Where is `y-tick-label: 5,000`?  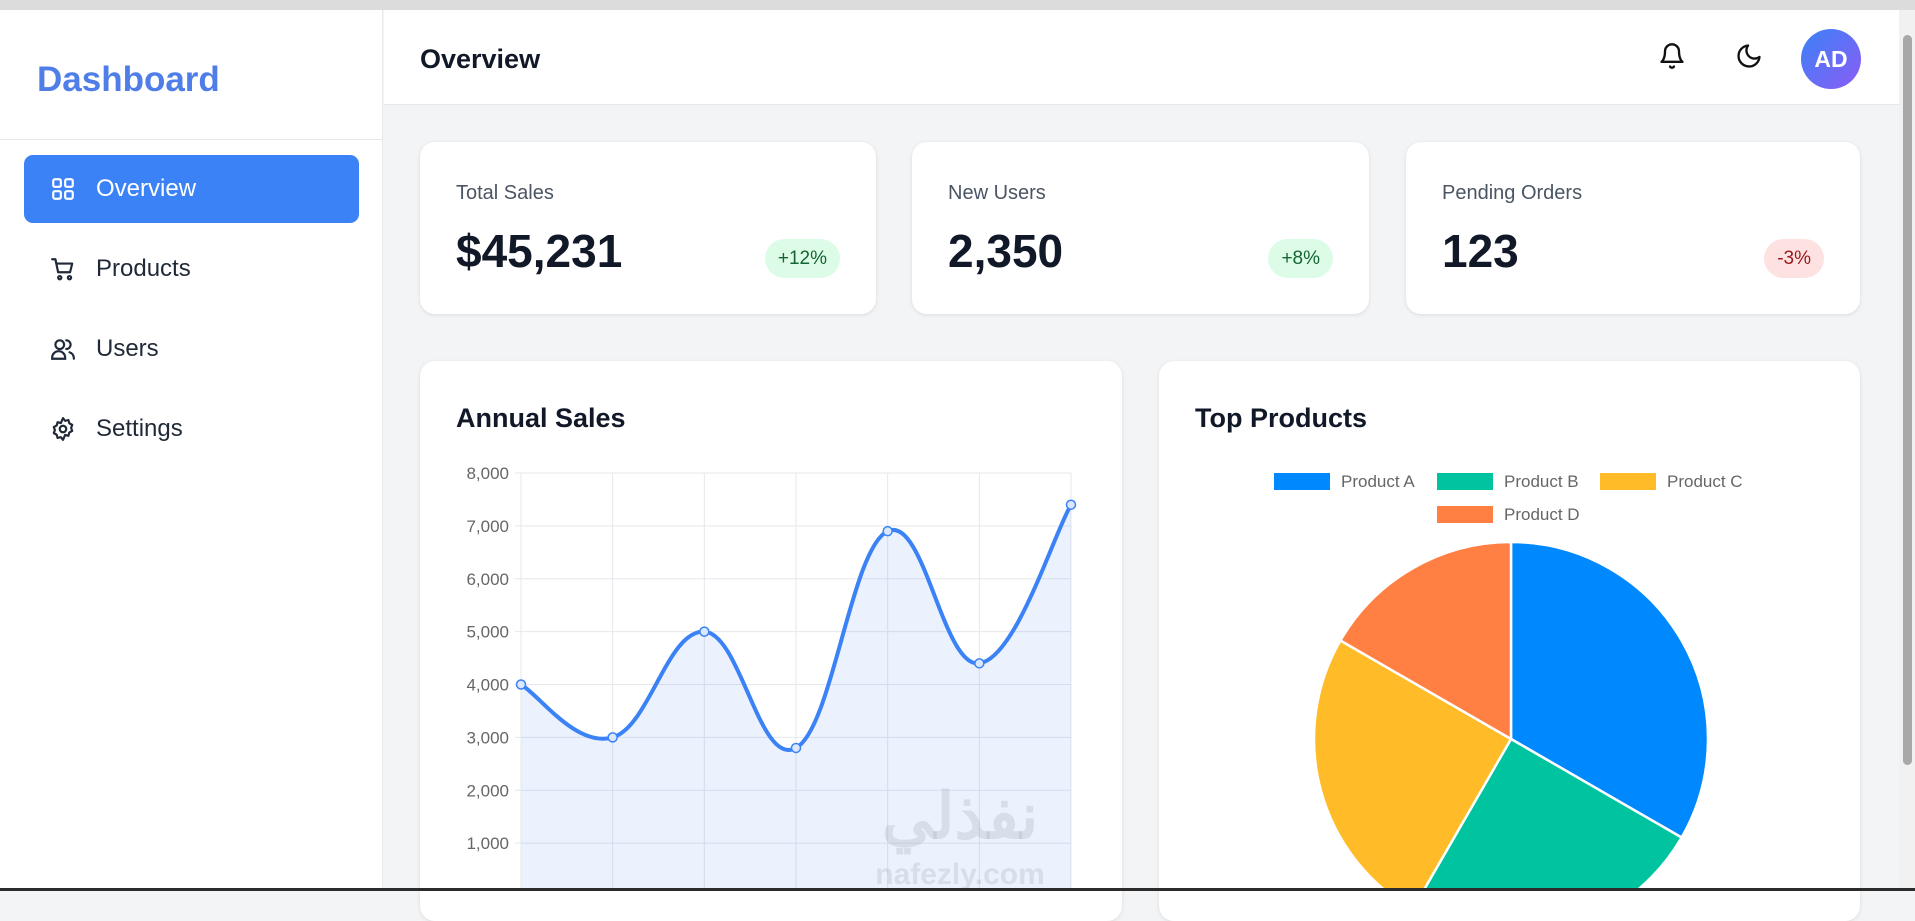
y-tick-label: 5,000 is located at coordinates (487, 632).